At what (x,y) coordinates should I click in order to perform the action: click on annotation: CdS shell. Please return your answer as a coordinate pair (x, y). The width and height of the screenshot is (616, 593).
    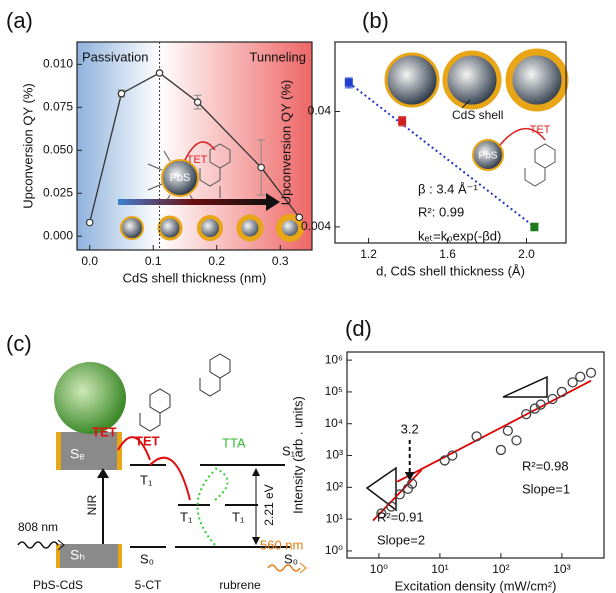
    Looking at the image, I should click on (477, 115).